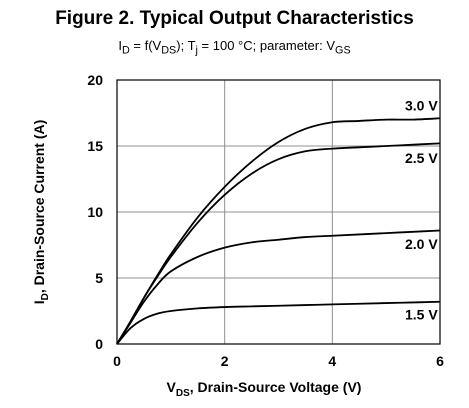 The width and height of the screenshot is (469, 408). What do you see at coordinates (169, 50) in the screenshot?
I see `subtitle-sub-b: DS` at bounding box center [169, 50].